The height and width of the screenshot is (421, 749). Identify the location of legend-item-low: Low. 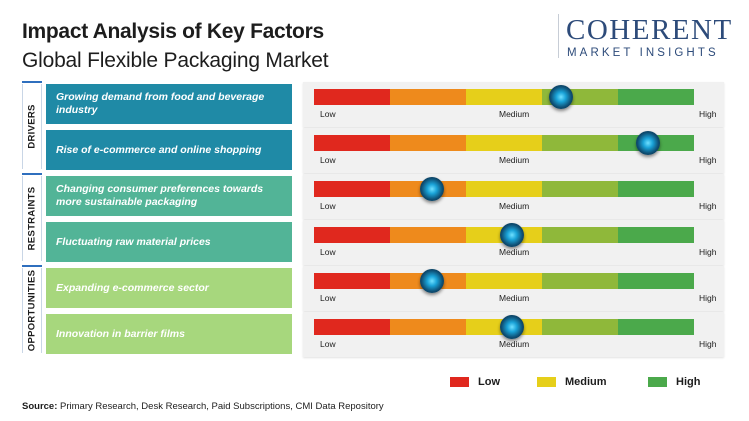
(475, 382).